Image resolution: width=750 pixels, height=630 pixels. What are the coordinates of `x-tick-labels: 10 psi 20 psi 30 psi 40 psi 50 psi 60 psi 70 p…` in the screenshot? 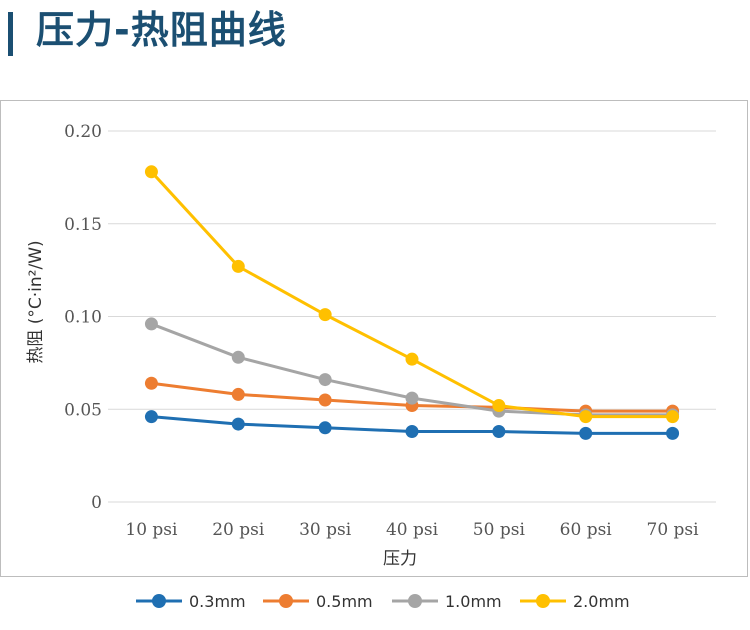 It's located at (412, 530).